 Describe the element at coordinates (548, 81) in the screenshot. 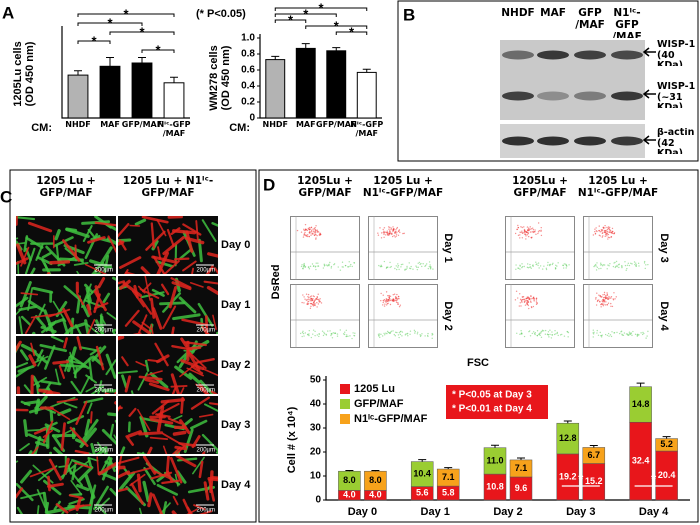

I see `panel-frame` at that location.